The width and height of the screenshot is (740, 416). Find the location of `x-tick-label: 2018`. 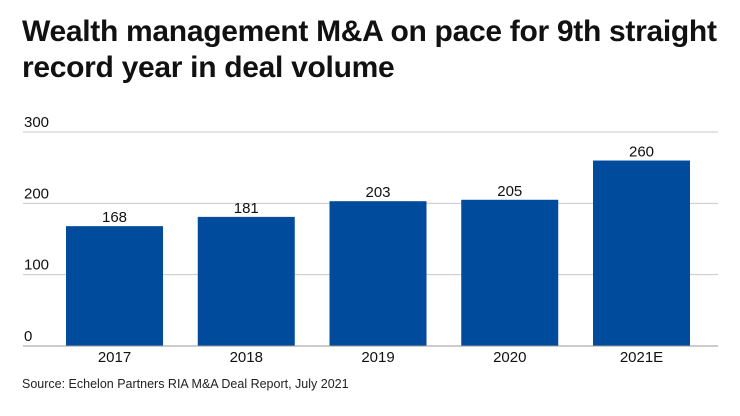

x-tick-label: 2018 is located at coordinates (246, 357).